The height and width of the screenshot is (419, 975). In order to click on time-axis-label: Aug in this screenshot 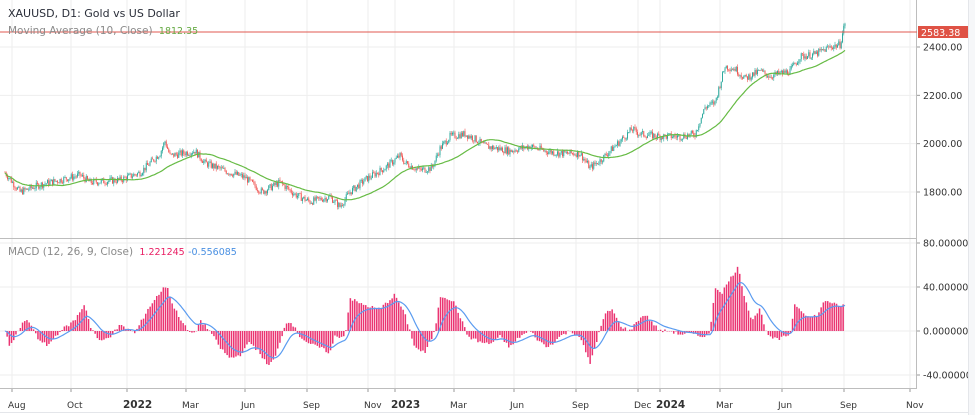, I will do `click(17, 406)`.